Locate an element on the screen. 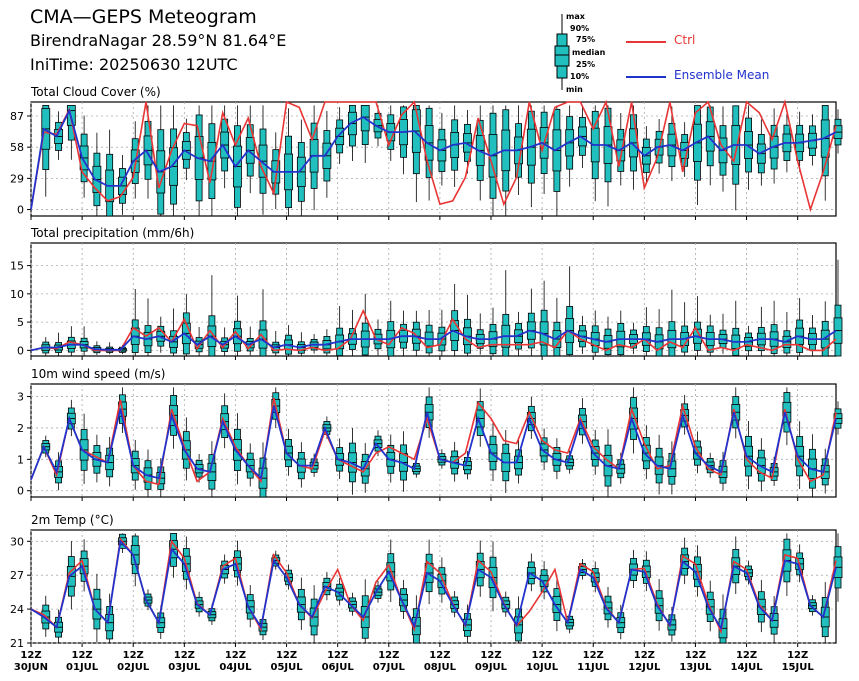  tick-label-y: 21 is located at coordinates (17, 643).